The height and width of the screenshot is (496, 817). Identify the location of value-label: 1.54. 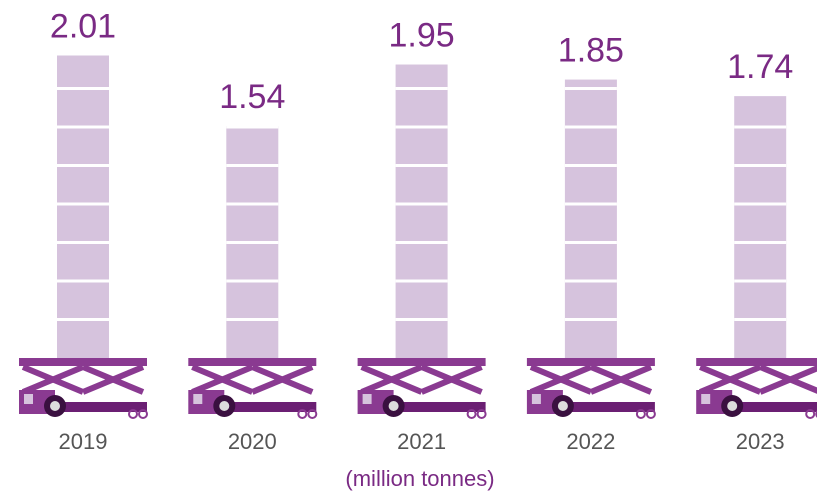
(252, 97).